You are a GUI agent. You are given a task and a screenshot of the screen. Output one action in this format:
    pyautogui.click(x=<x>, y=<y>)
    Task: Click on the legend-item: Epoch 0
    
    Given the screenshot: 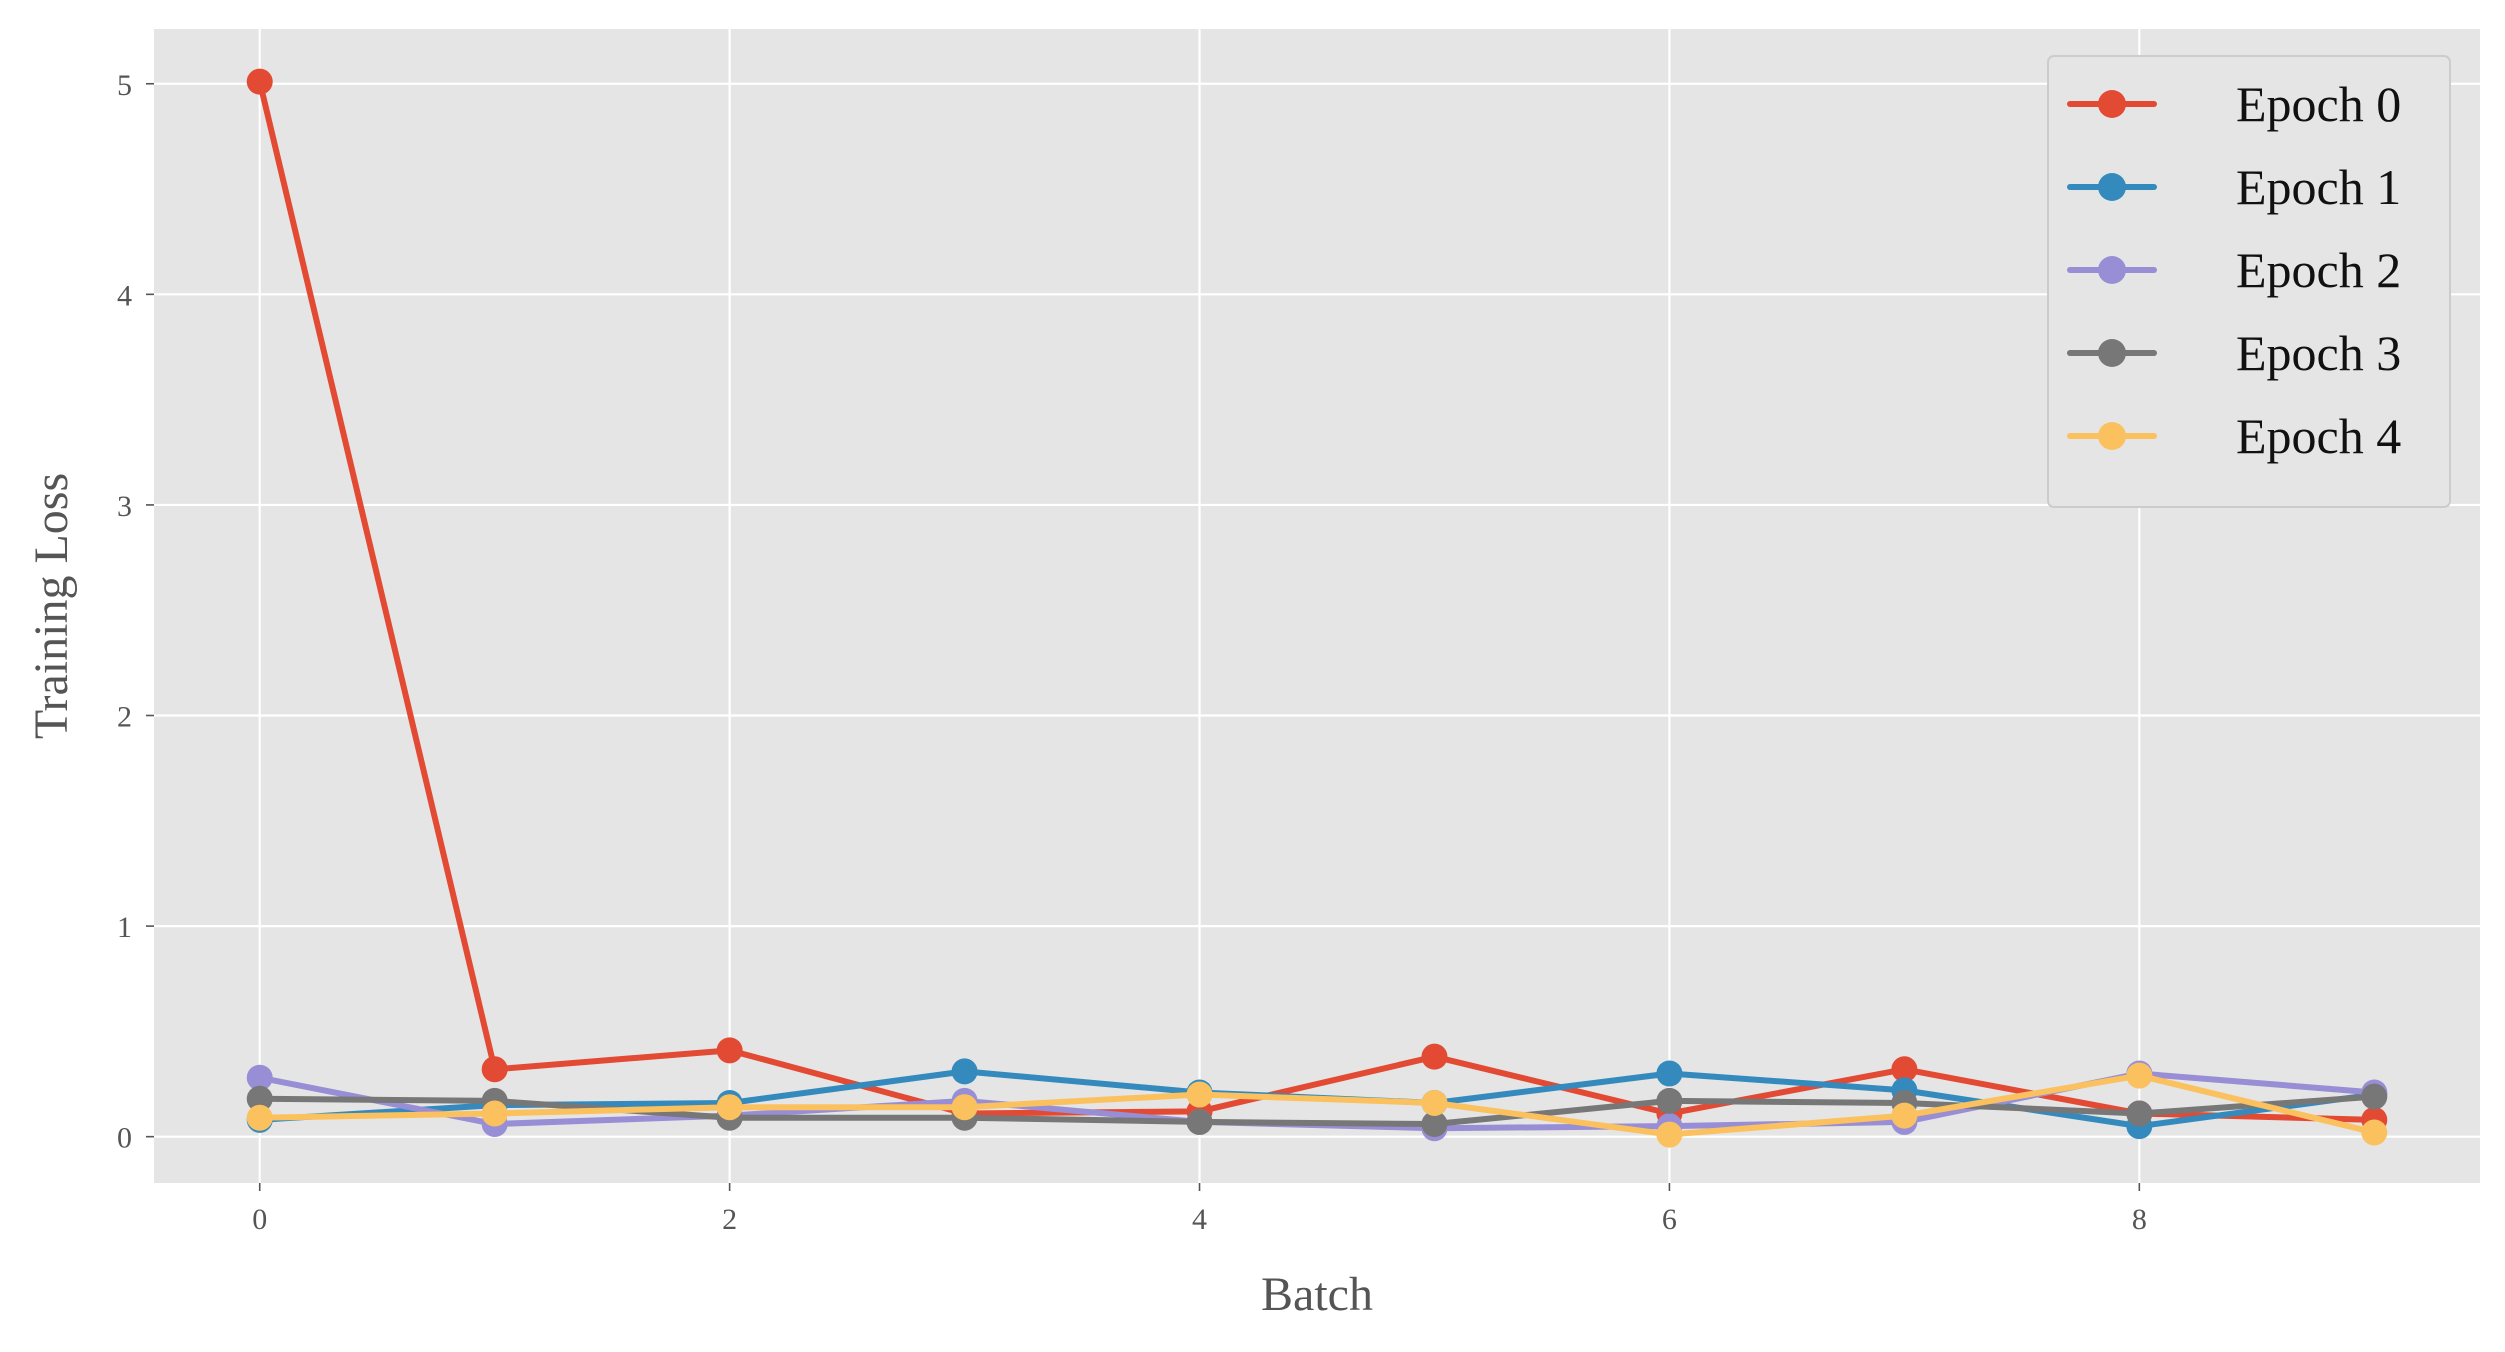 What is the action you would take?
    pyautogui.click(x=2234, y=104)
    